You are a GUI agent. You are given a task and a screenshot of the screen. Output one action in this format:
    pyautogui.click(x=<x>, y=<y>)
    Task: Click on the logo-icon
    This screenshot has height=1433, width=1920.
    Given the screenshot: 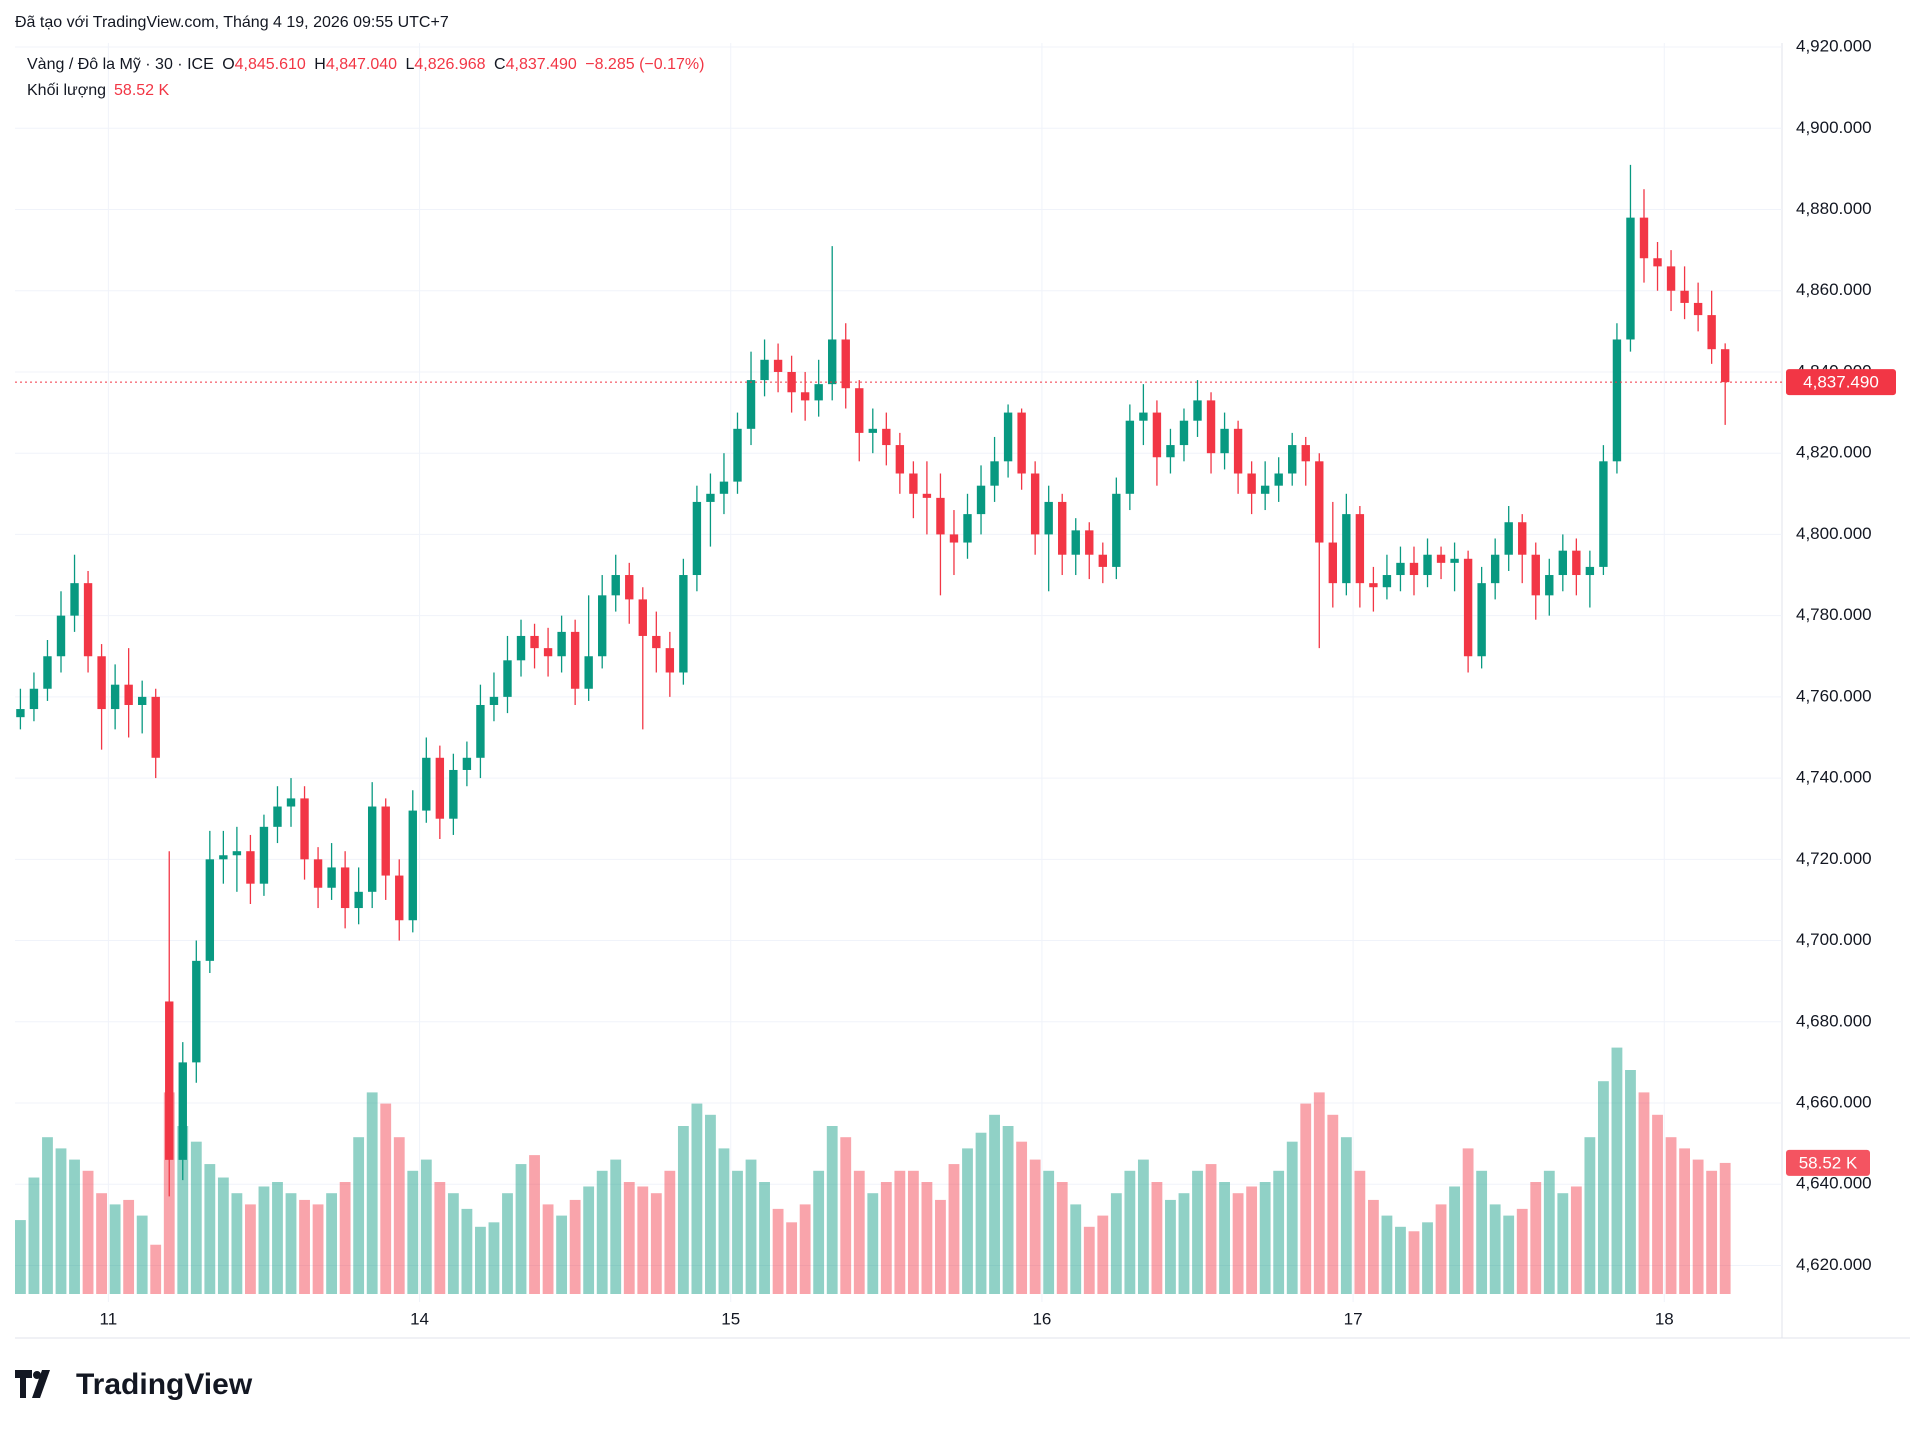 What is the action you would take?
    pyautogui.click(x=32, y=1384)
    